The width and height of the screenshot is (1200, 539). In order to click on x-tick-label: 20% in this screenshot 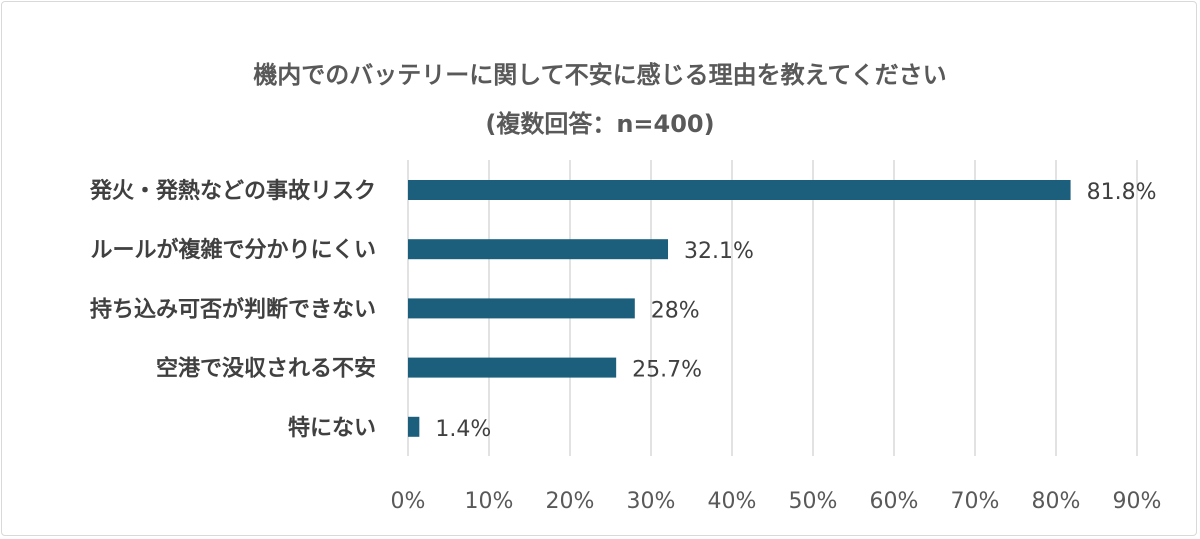, I will do `click(570, 501)`.